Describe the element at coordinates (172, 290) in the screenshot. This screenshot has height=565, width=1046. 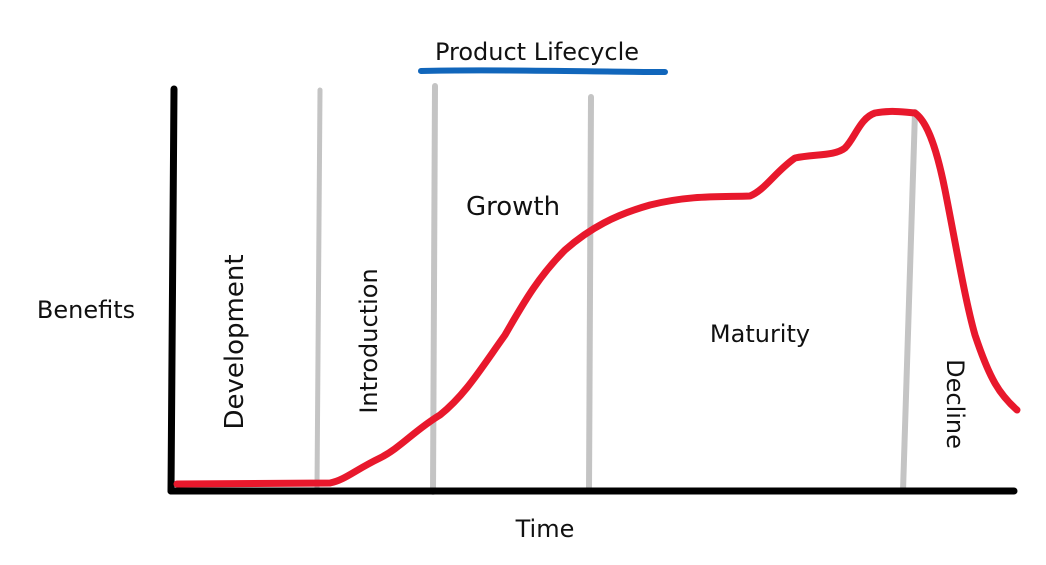
I see `y-axis` at that location.